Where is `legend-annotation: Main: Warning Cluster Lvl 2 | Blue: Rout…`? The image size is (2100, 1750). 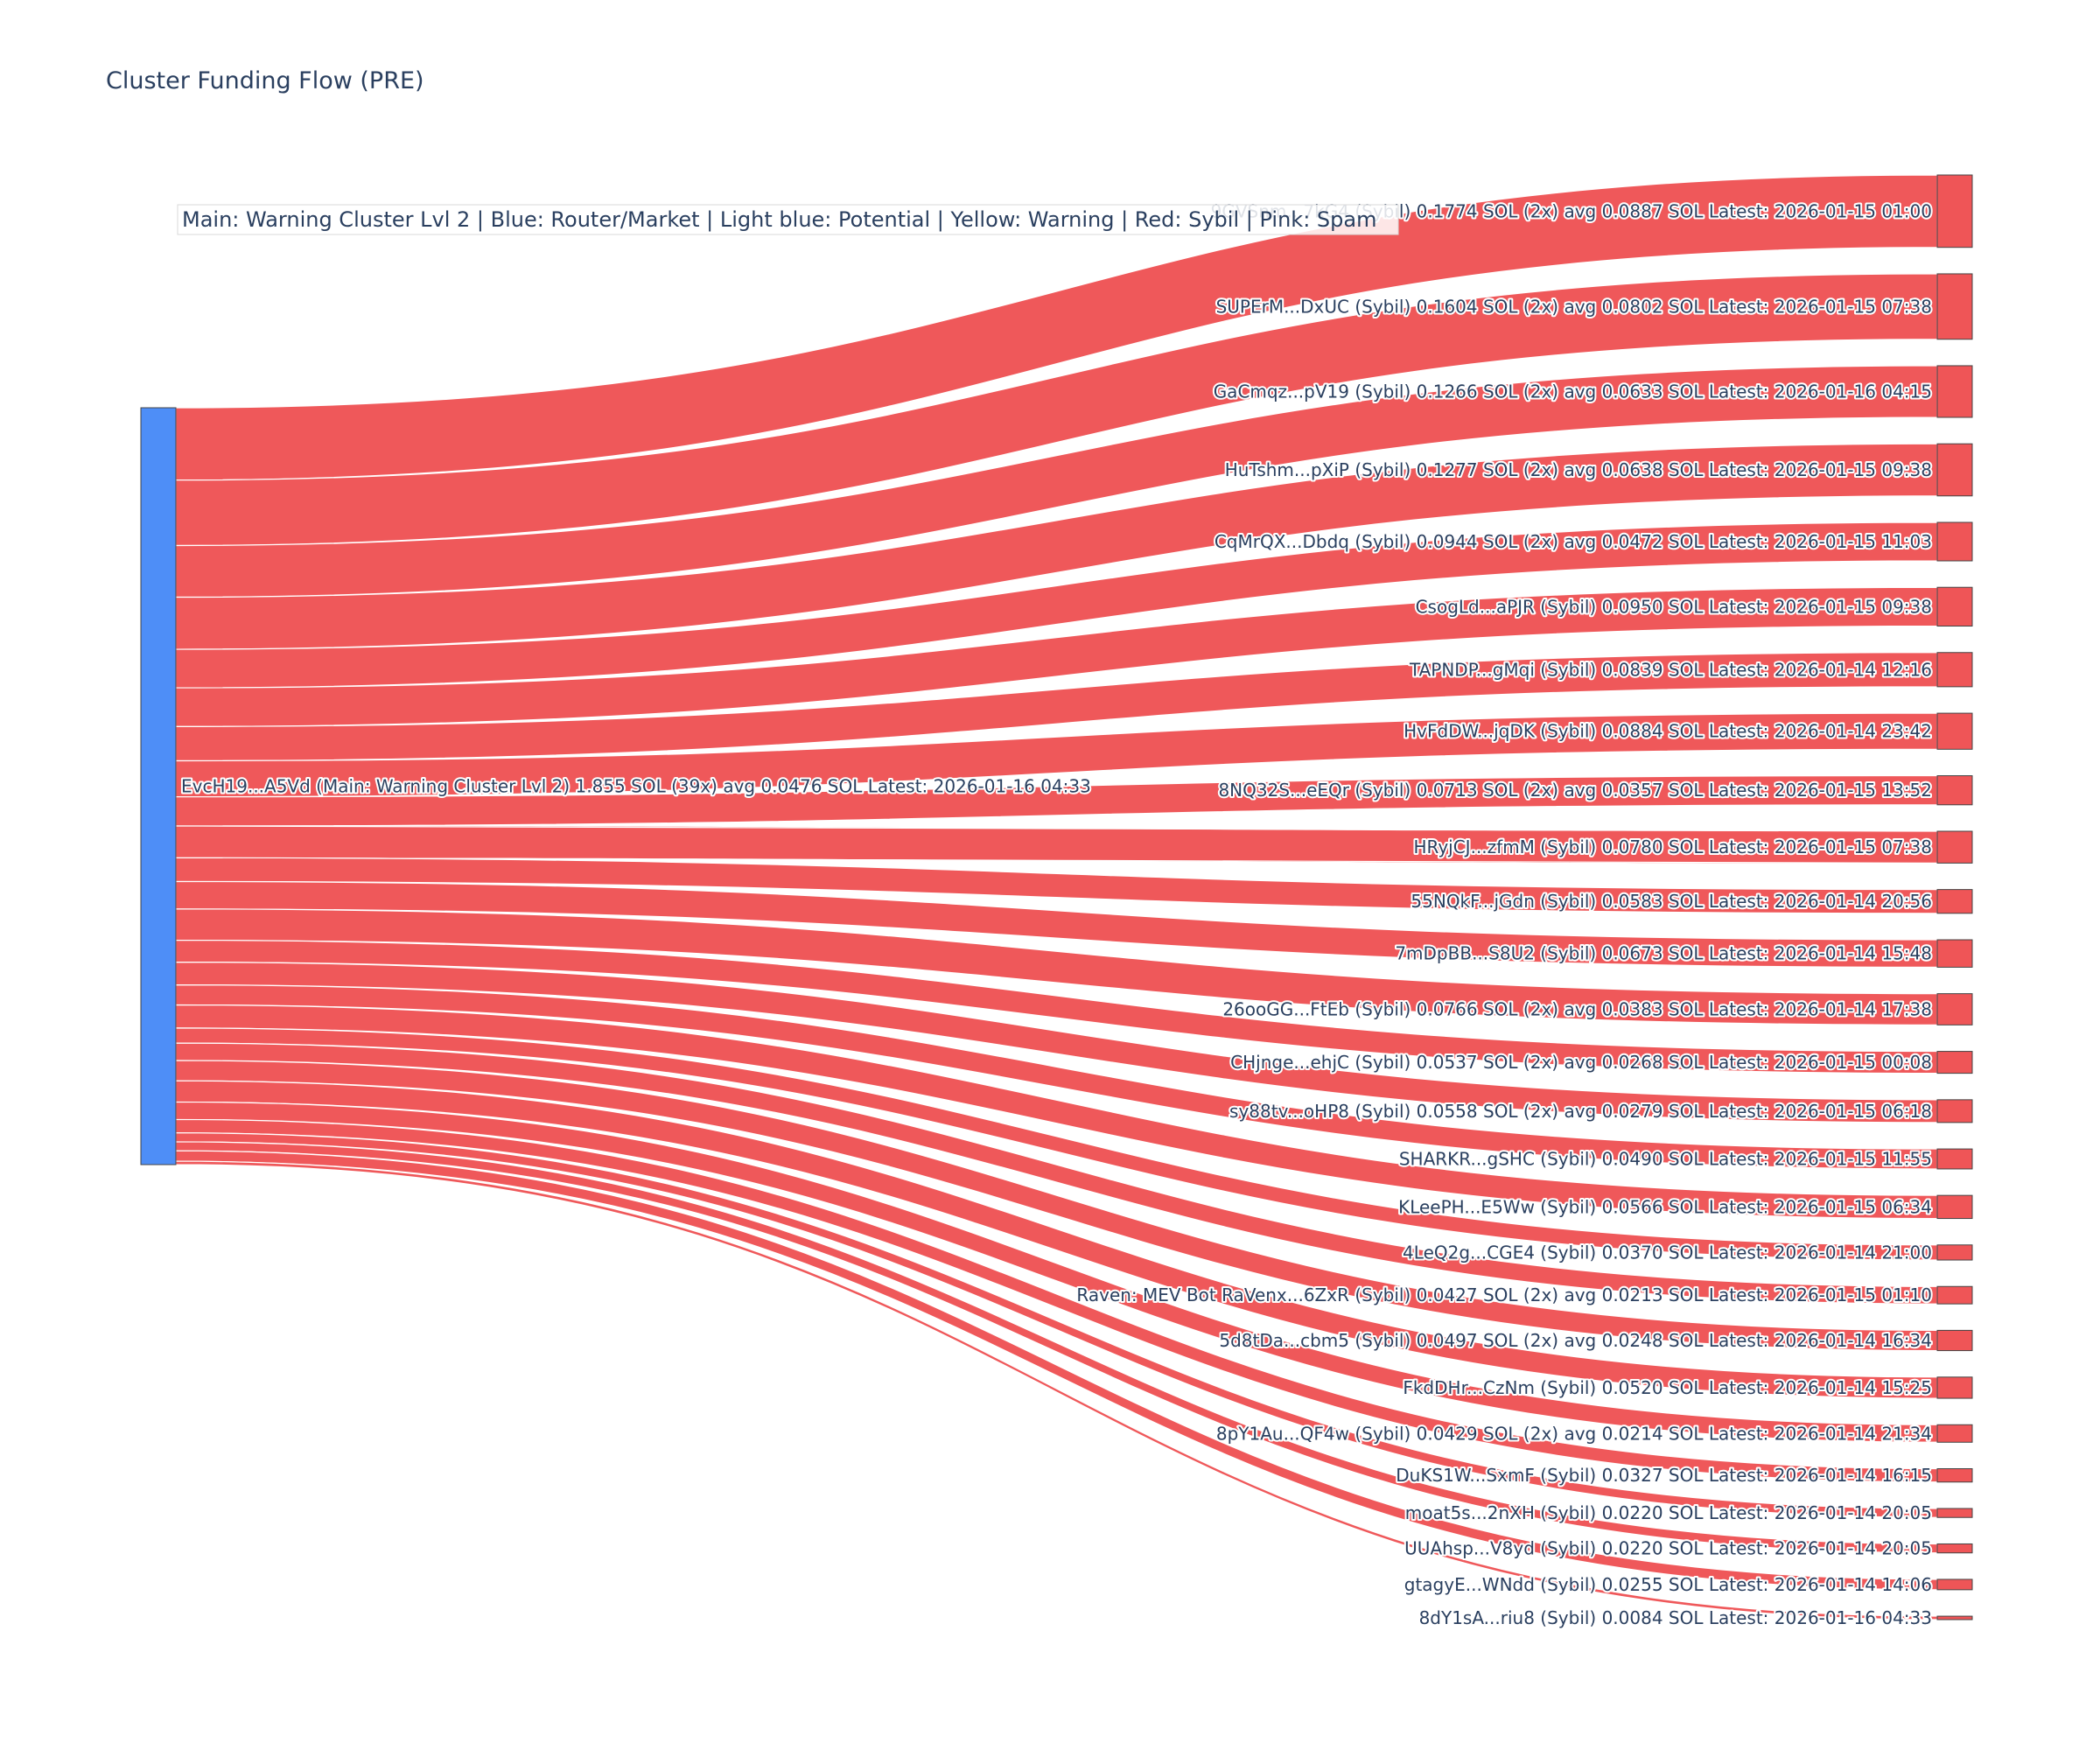
legend-annotation: Main: Warning Cluster Lvl 2 | Blue: Rout… is located at coordinates (788, 219).